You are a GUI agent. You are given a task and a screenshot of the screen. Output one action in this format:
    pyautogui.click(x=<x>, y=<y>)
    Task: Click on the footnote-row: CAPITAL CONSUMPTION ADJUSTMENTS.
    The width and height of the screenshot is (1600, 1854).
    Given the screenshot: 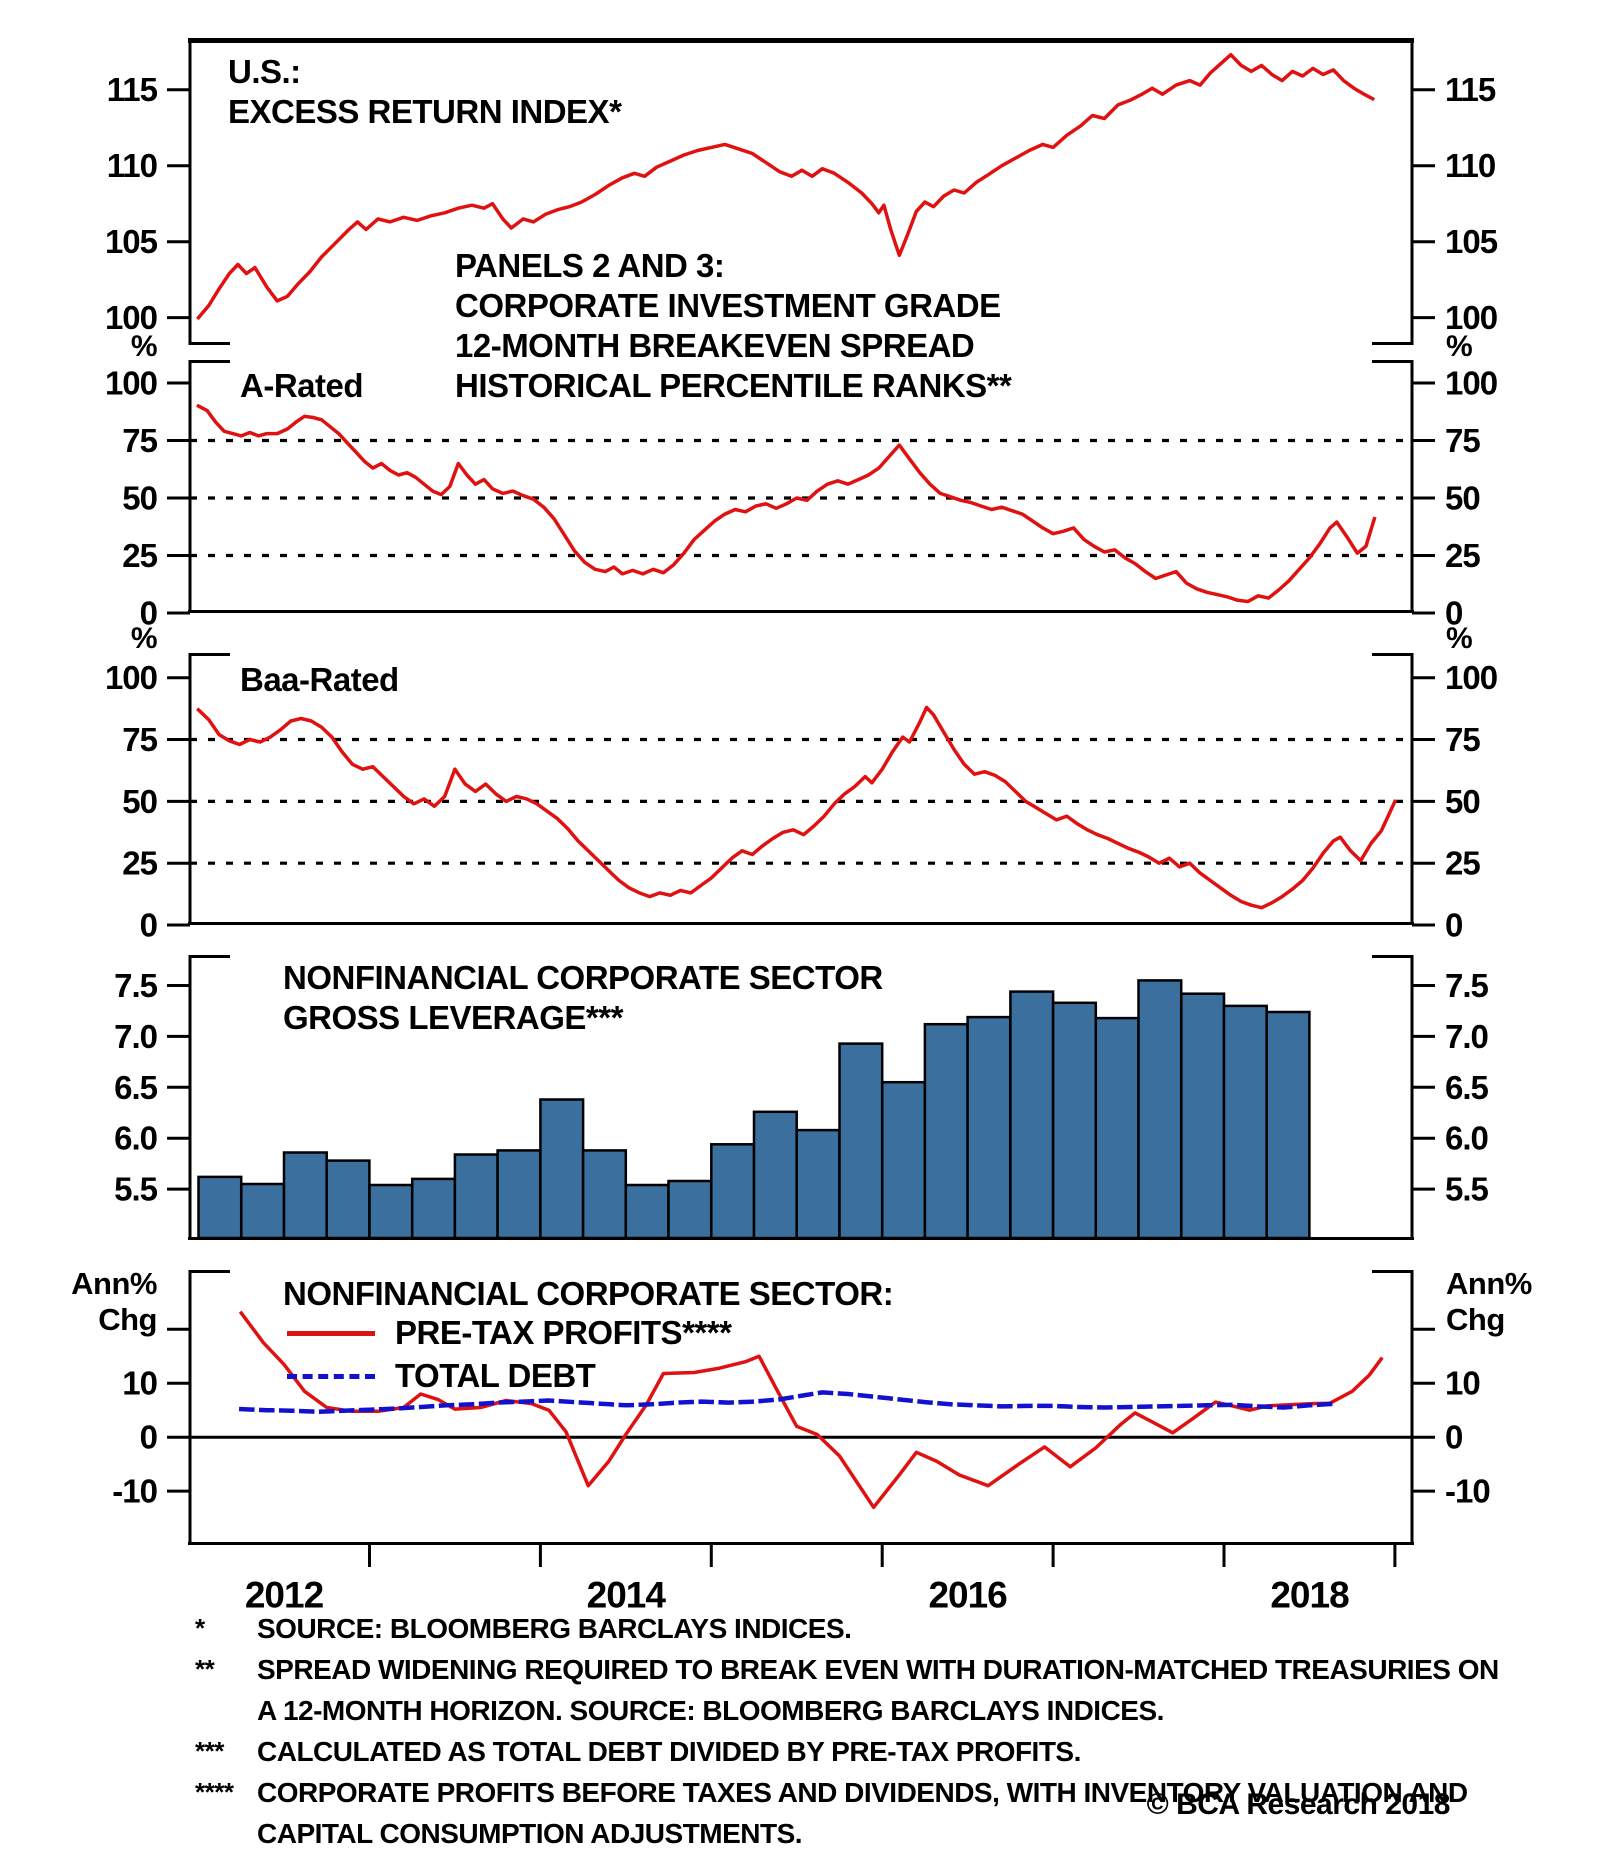 What is the action you would take?
    pyautogui.click(x=847, y=1833)
    